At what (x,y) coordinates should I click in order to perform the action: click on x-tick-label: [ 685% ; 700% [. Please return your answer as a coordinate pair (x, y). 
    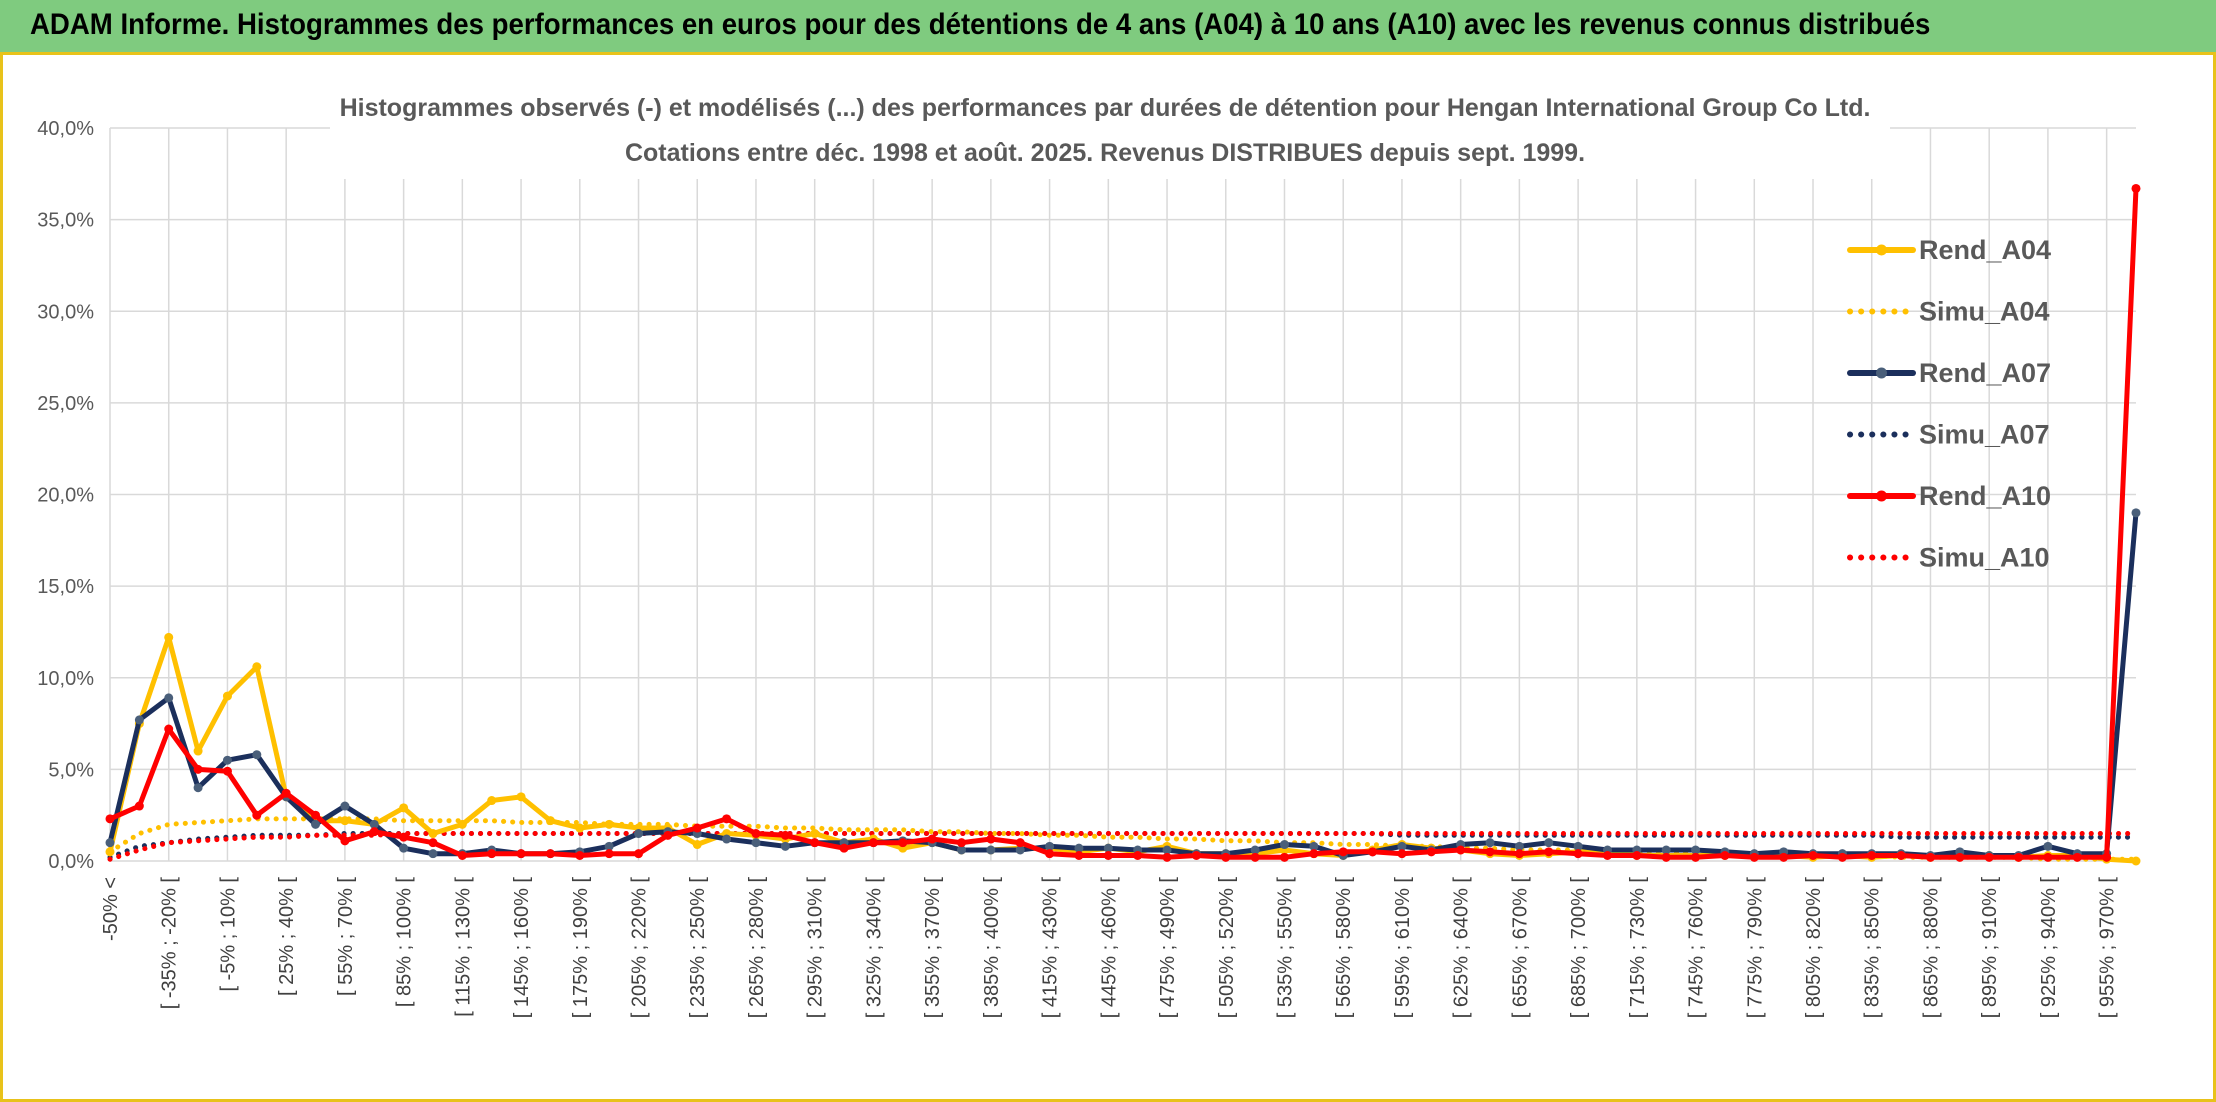
    Looking at the image, I should click on (1579, 948).